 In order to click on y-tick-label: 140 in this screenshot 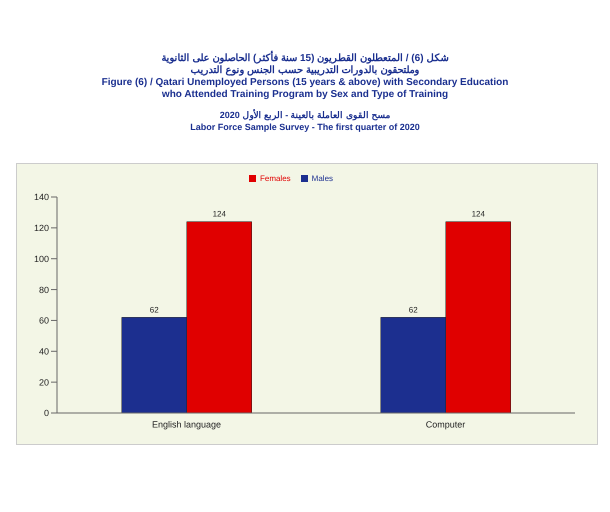, I will do `click(41, 197)`.